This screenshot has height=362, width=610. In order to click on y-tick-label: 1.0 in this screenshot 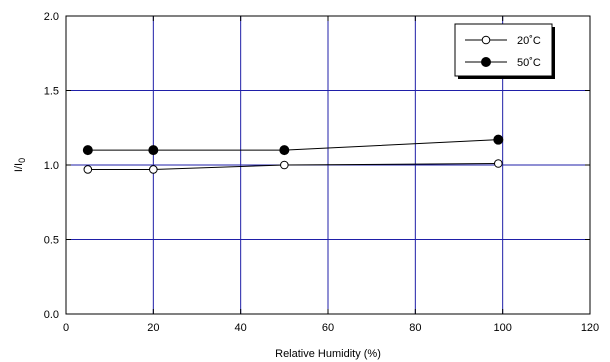, I will do `click(51, 166)`.